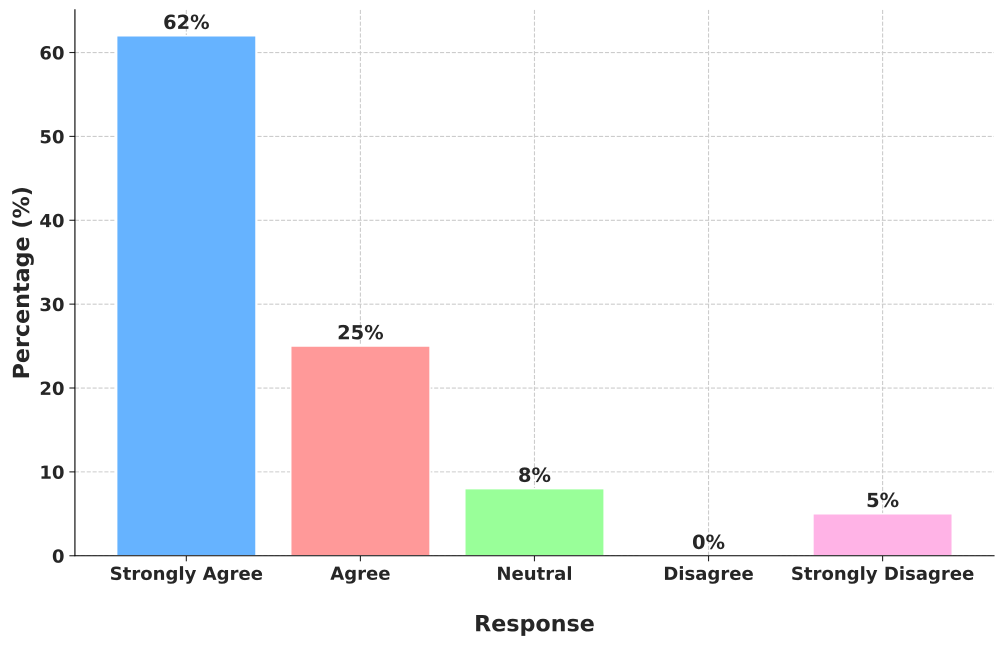 The image size is (999, 650). Describe the element at coordinates (360, 575) in the screenshot. I see `x-tick-label: Agree` at that location.